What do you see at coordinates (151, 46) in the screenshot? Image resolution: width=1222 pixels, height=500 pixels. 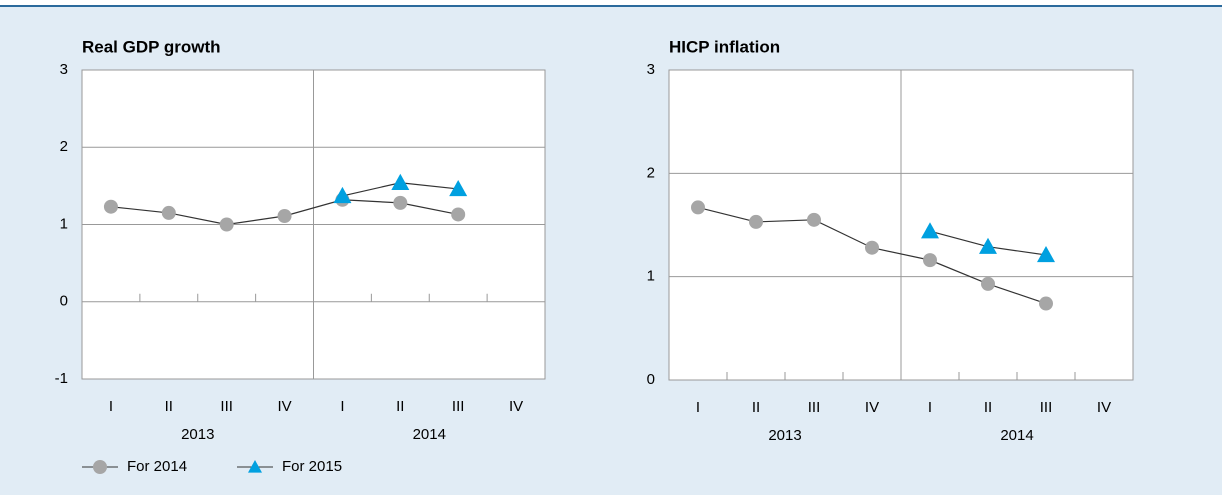 I see `chart-title: Real GDP growth` at bounding box center [151, 46].